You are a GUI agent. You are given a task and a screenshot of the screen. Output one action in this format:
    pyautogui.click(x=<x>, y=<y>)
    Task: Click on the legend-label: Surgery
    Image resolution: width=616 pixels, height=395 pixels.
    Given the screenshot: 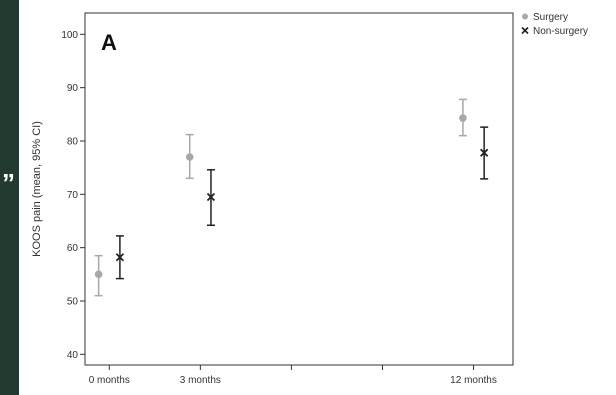 What is the action you would take?
    pyautogui.click(x=550, y=17)
    